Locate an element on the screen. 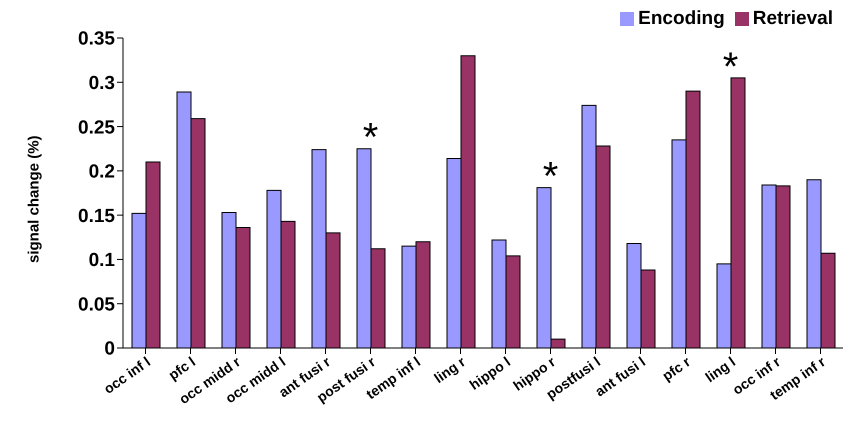  legend-label: Encoding is located at coordinates (681, 18).